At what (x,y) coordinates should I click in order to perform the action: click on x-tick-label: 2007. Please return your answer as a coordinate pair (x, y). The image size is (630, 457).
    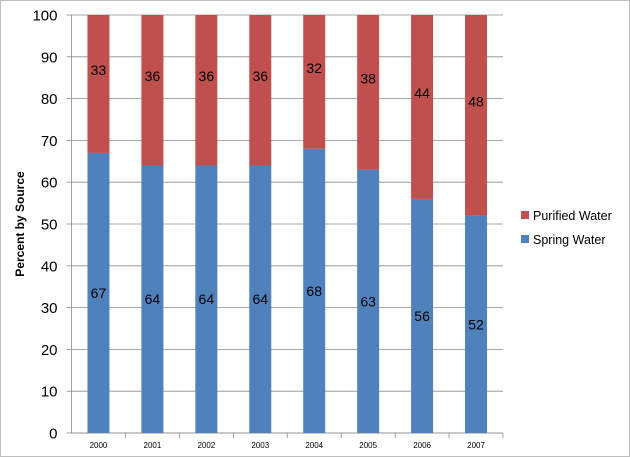
    Looking at the image, I should click on (476, 445).